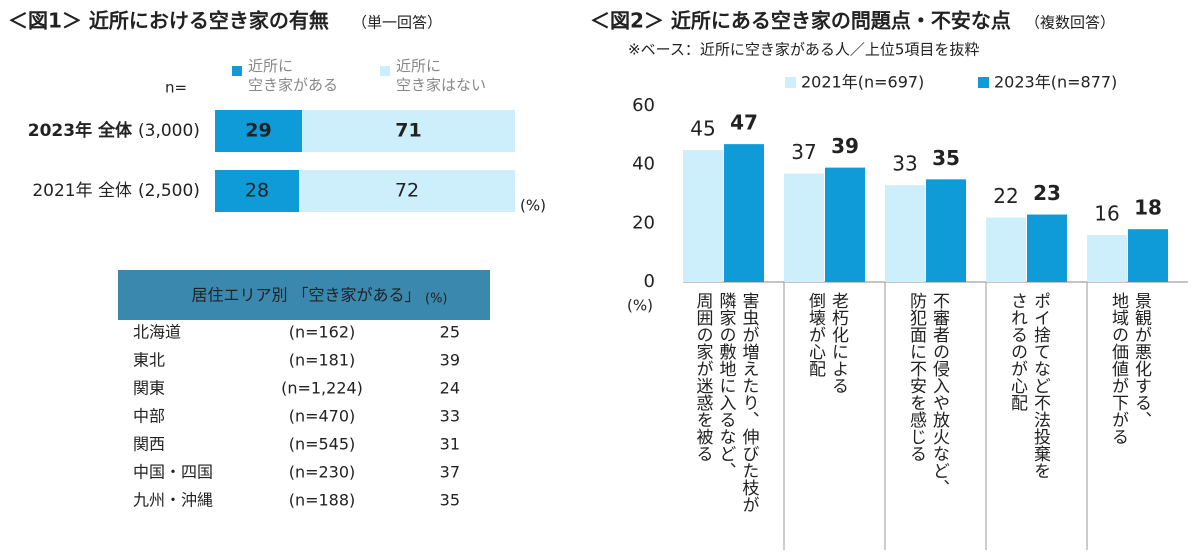 This screenshot has height=557, width=1200. I want to click on row-name: 中国・四国, so click(173, 472).